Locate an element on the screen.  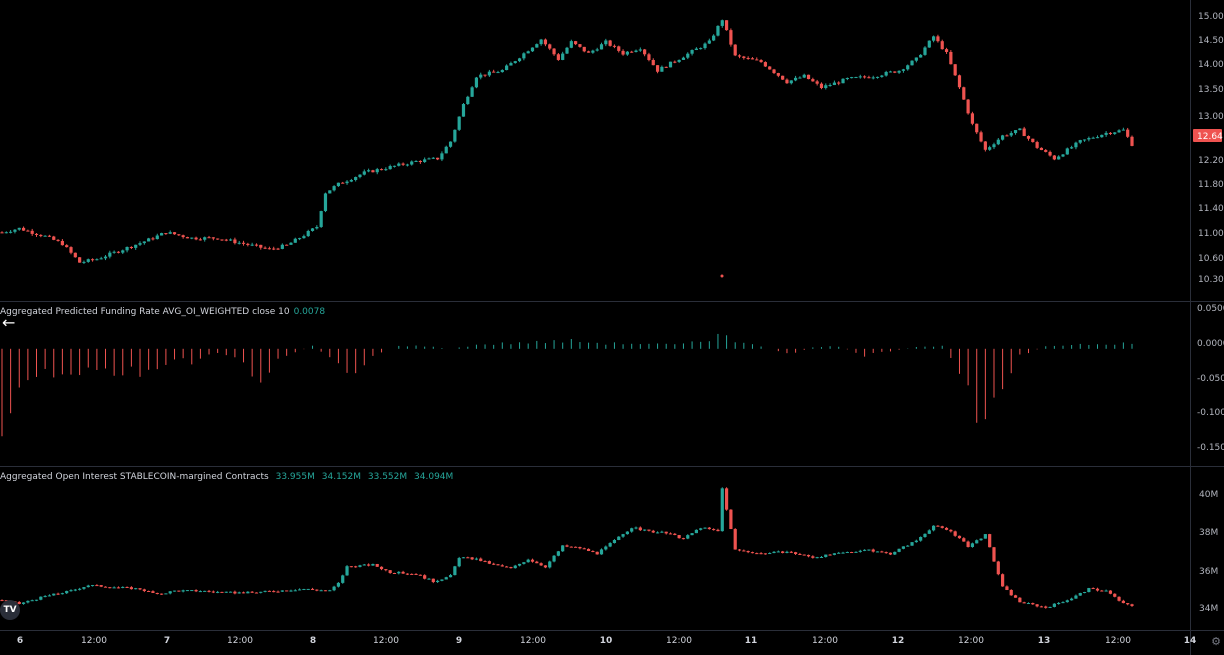
time-tick-label: 7 is located at coordinates (167, 641).